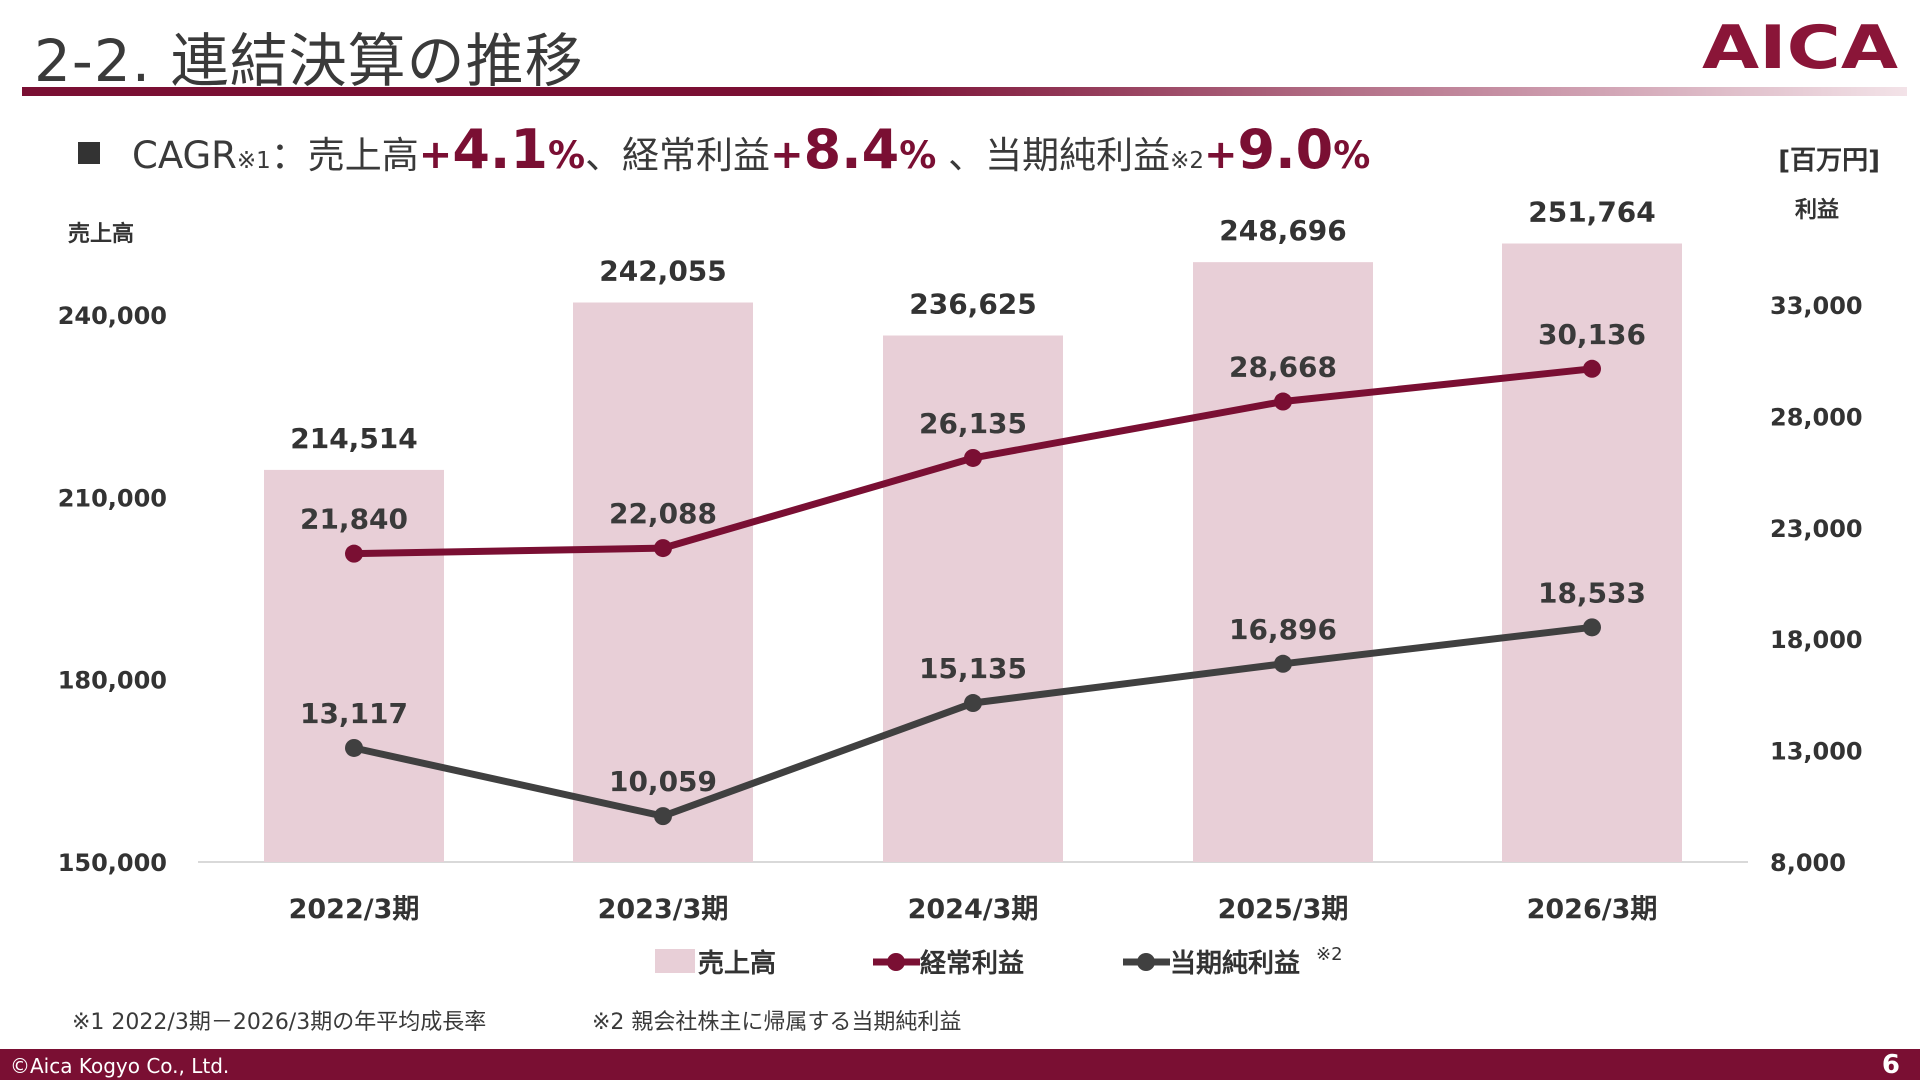  What do you see at coordinates (663, 513) in the screenshot?
I see `ordinary-profit-label: 22,088` at bounding box center [663, 513].